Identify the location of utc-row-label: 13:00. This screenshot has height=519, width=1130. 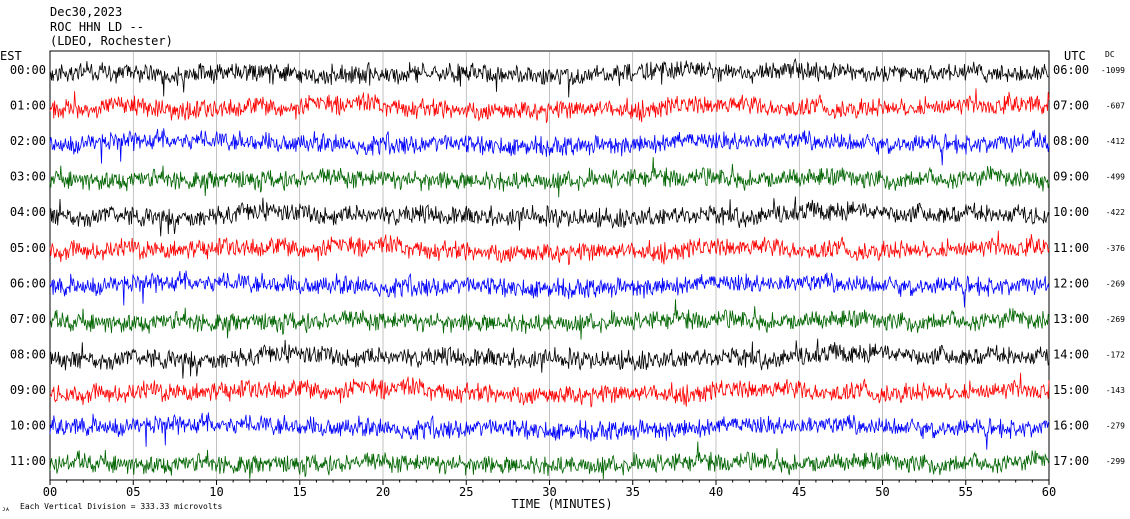
(1071, 319).